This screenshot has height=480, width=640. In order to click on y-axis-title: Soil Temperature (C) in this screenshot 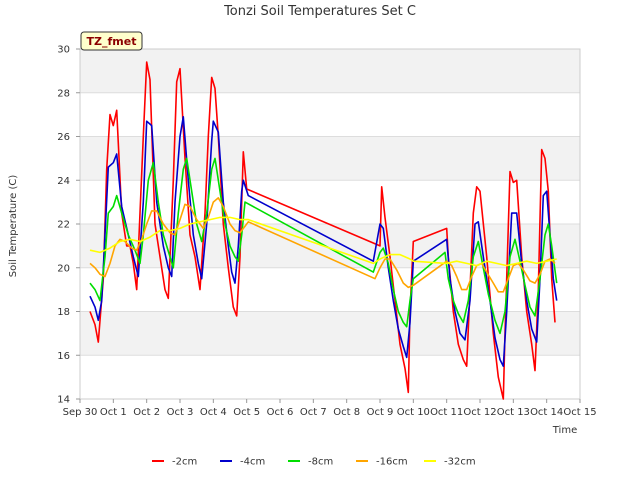, I will do `click(13, 226)`.